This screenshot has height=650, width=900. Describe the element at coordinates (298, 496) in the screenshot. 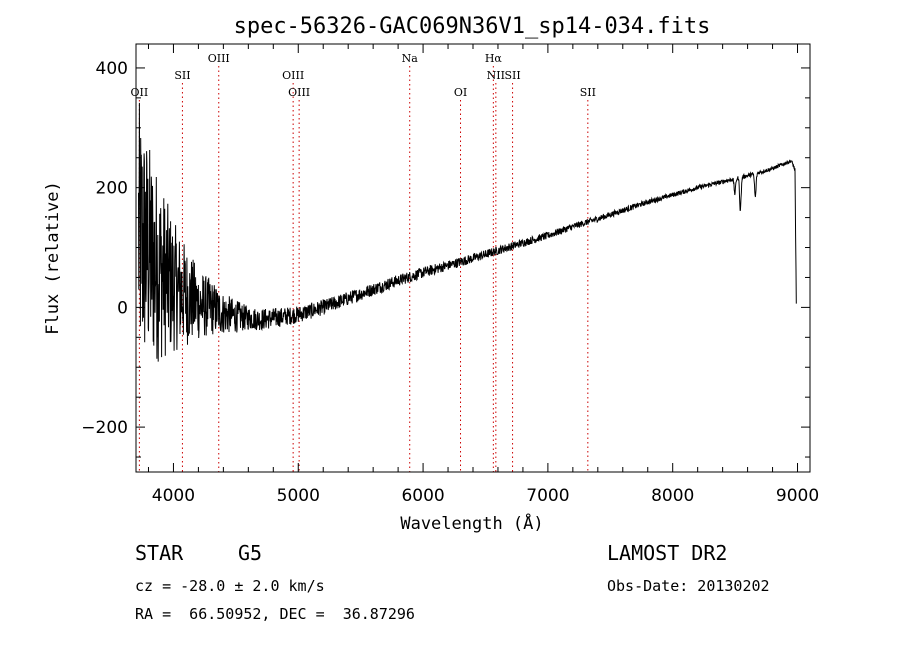

I see `x-tick-label: 5000` at that location.